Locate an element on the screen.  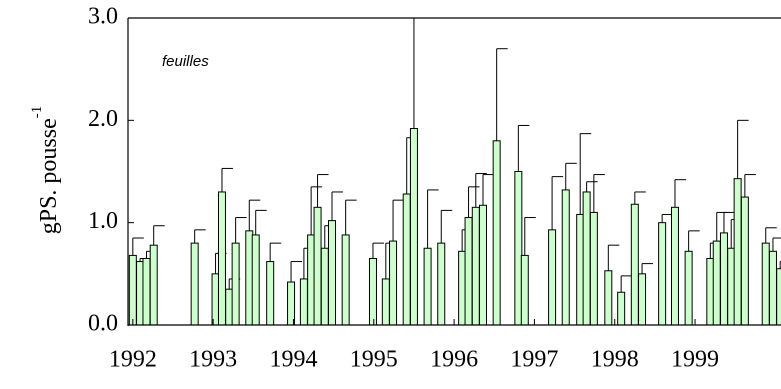
x-tick-label: 1994 is located at coordinates (293, 360).